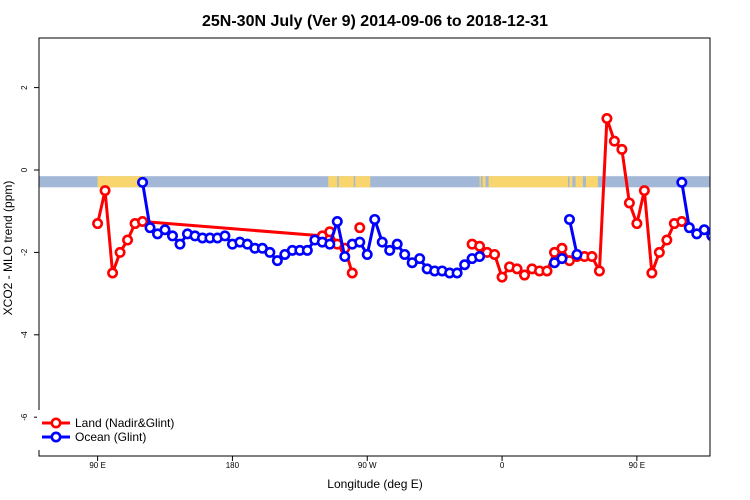 Image resolution: width=750 pixels, height=500 pixels. I want to click on legend: Land (Nadir&Glint) Ocean (Glint), so click(122, 430).